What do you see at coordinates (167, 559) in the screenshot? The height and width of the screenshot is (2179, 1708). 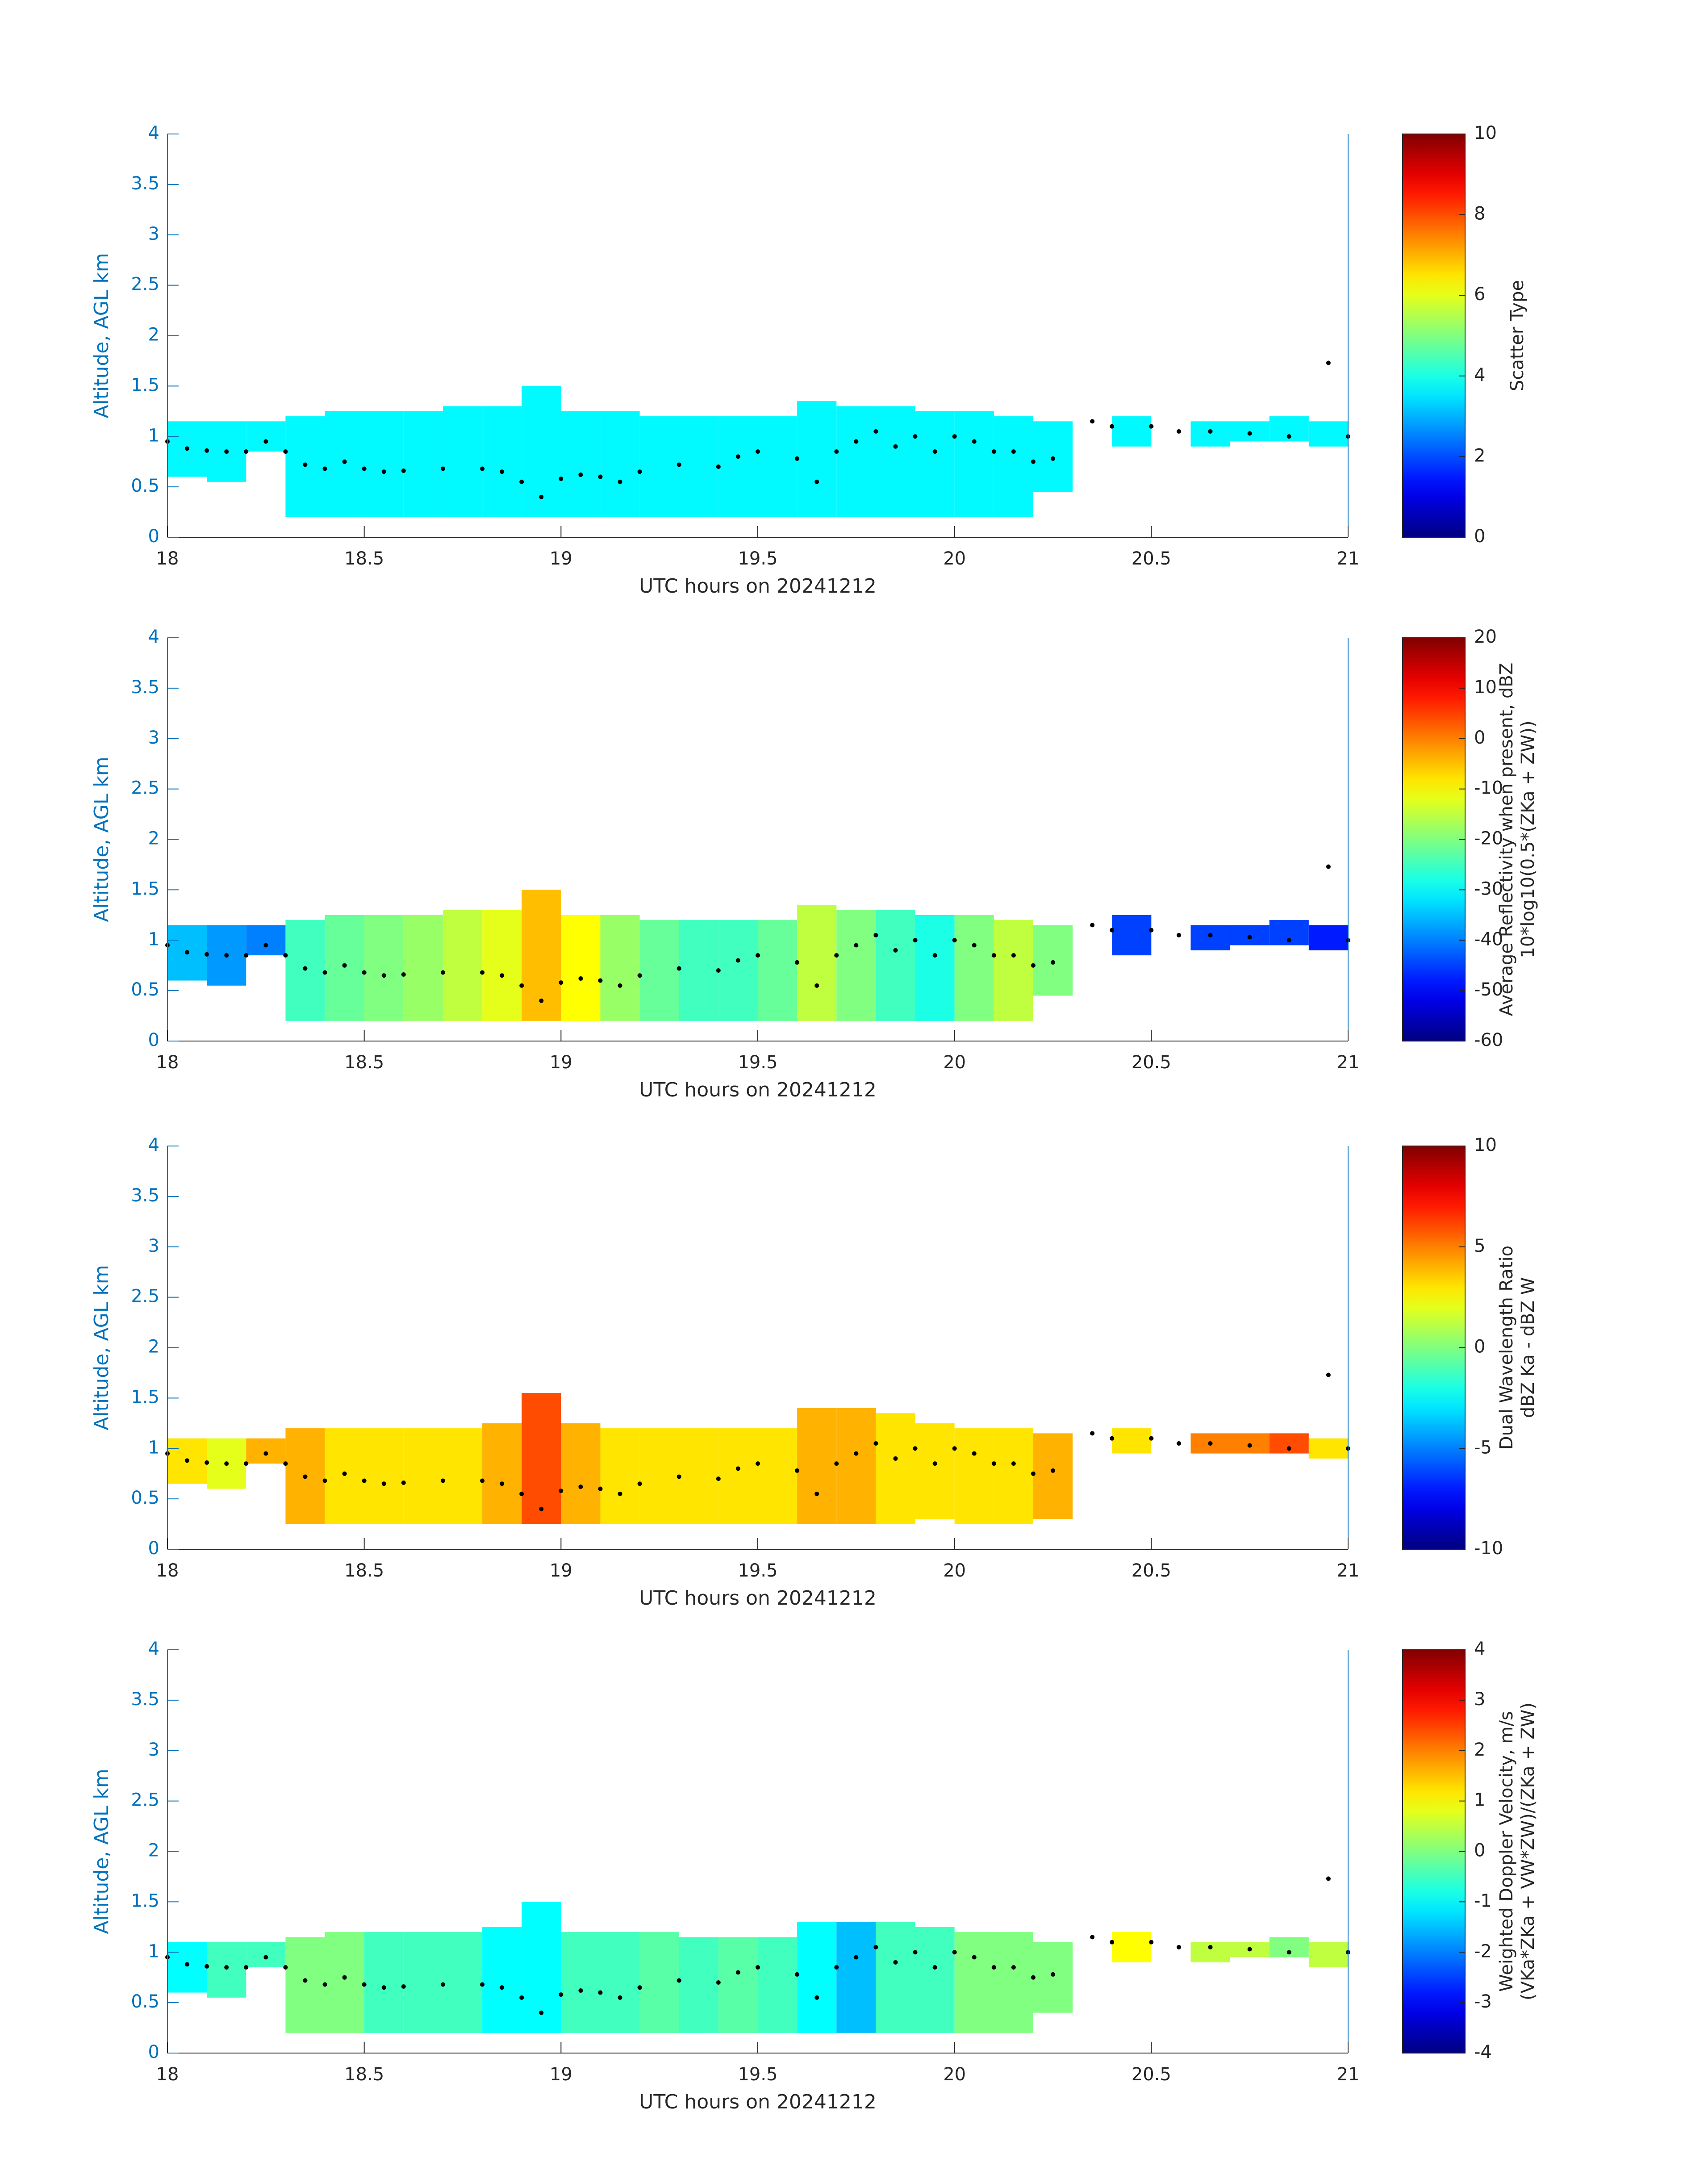 I see `x-tick-label: 18` at bounding box center [167, 559].